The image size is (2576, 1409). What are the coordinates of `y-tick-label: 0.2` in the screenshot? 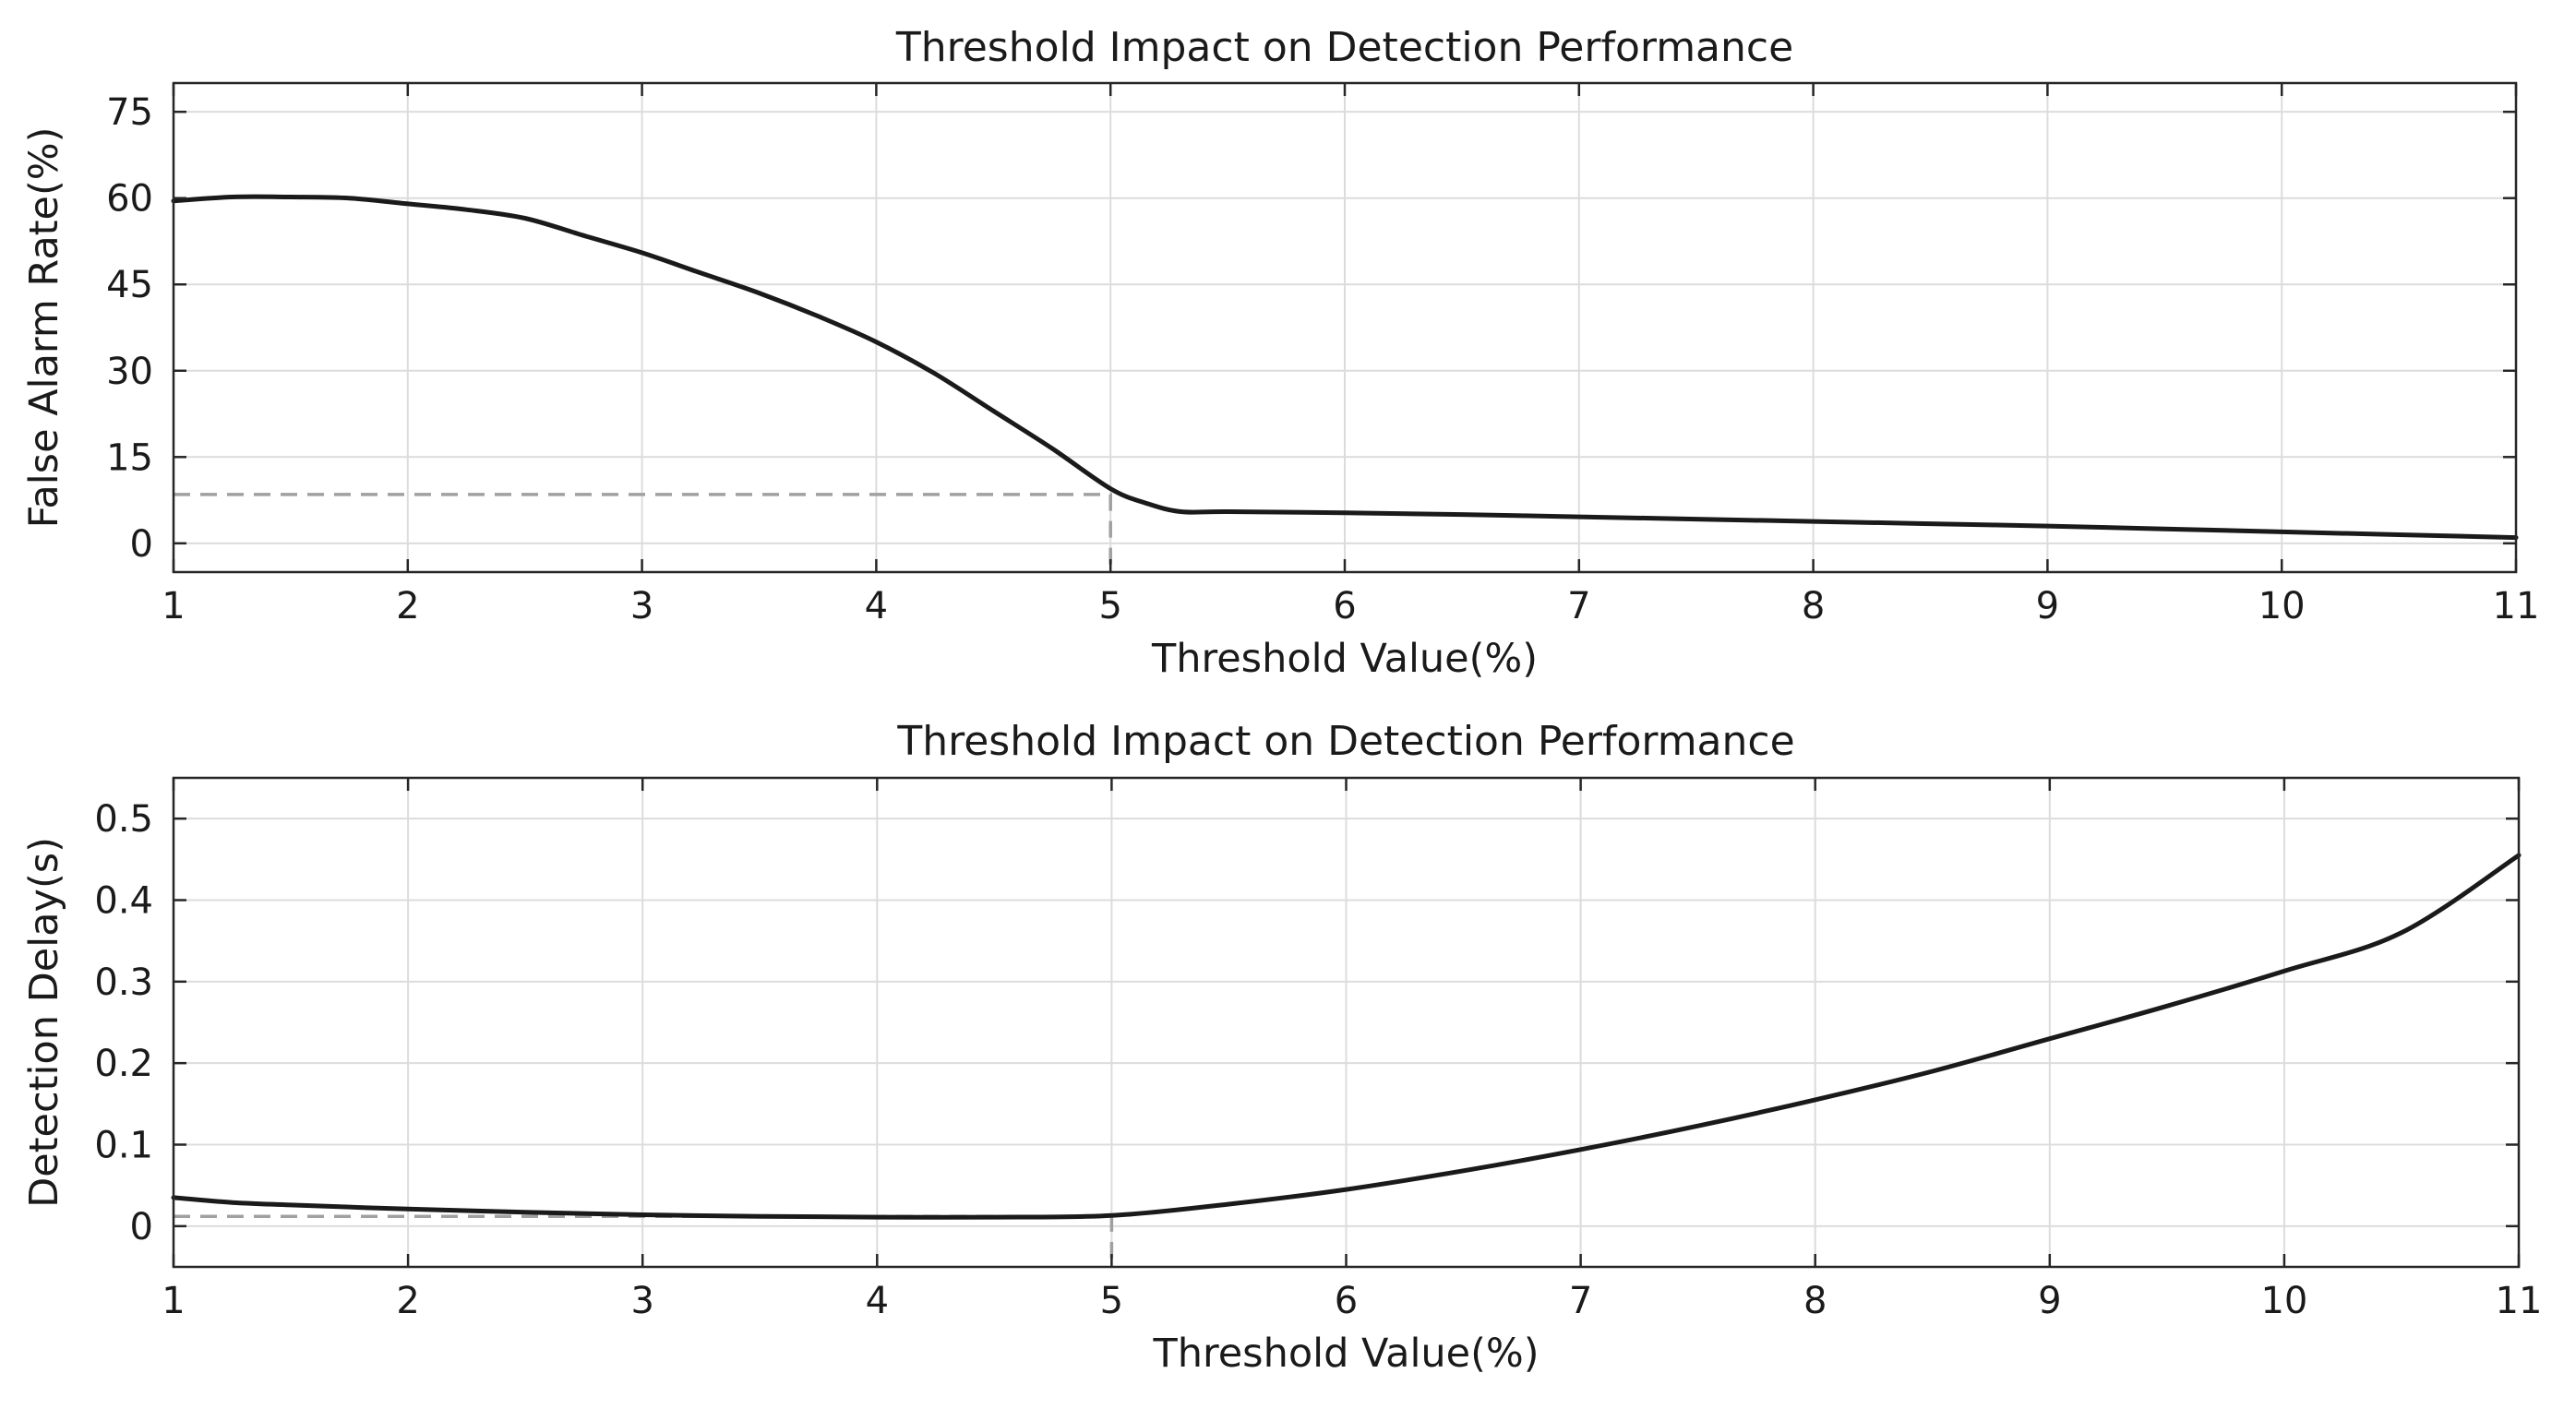 It's located at (124, 1064).